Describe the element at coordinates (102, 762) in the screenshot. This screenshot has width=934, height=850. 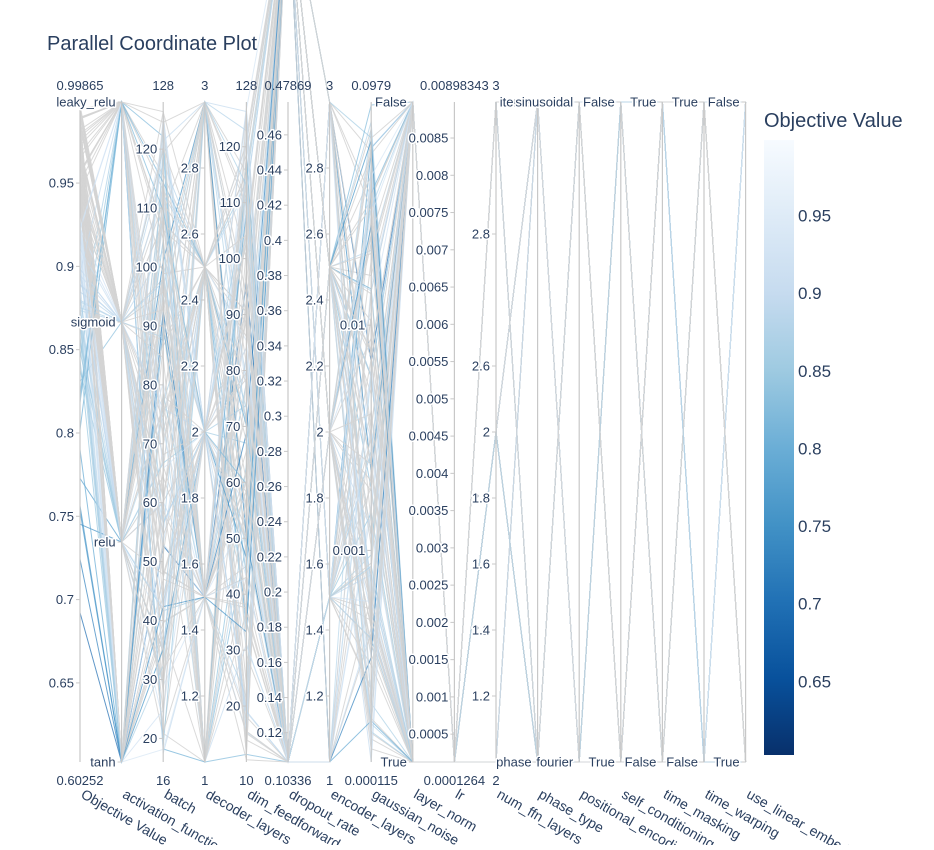
I see `svg-text: tanh` at that location.